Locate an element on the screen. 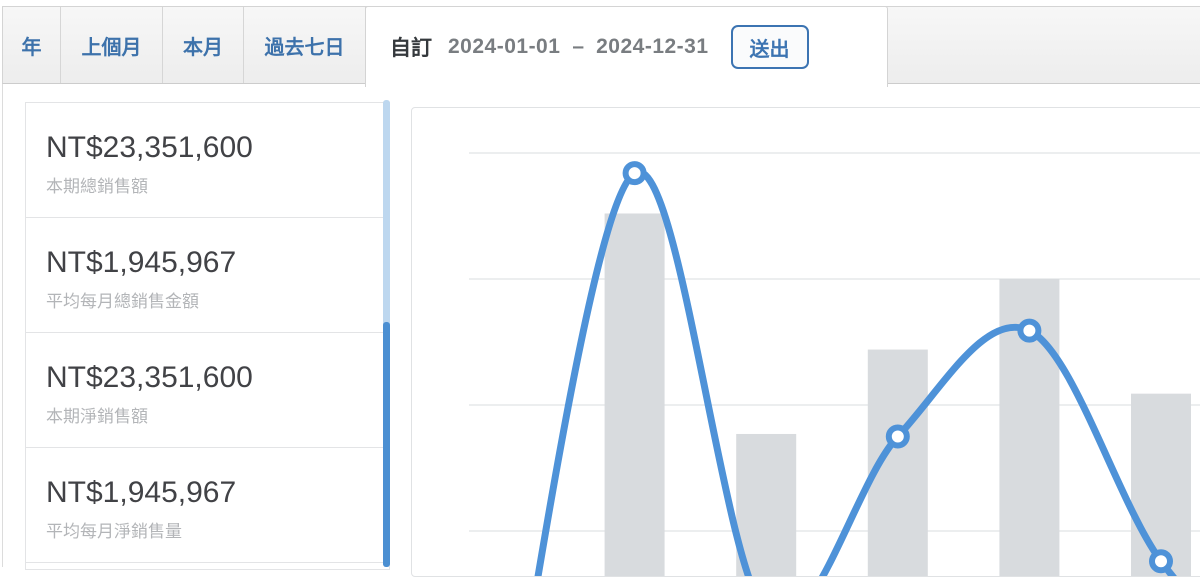 The height and width of the screenshot is (577, 1200). stat-label: 平均每月淨銷售量 is located at coordinates (114, 531).